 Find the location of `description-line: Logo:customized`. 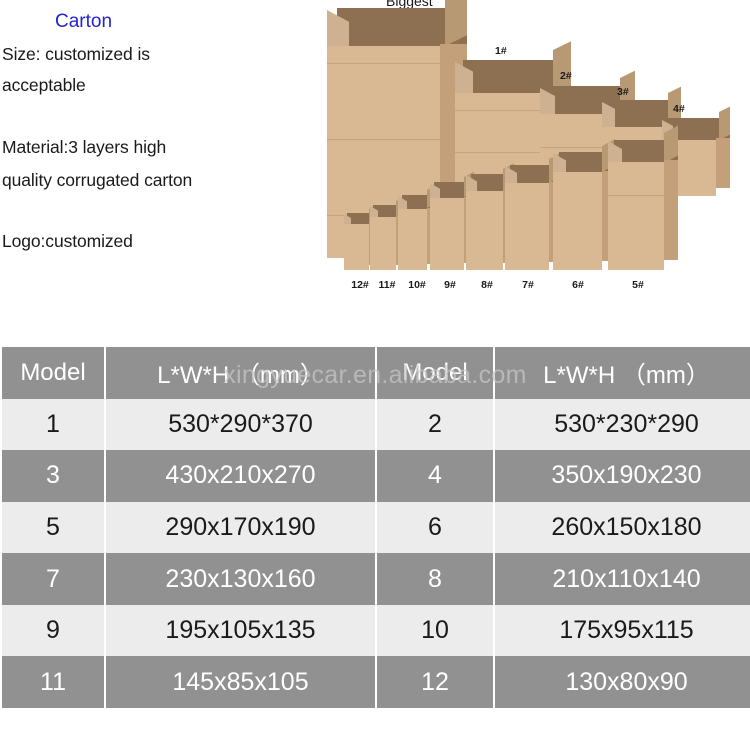

description-line: Logo:customized is located at coordinates (67, 241).